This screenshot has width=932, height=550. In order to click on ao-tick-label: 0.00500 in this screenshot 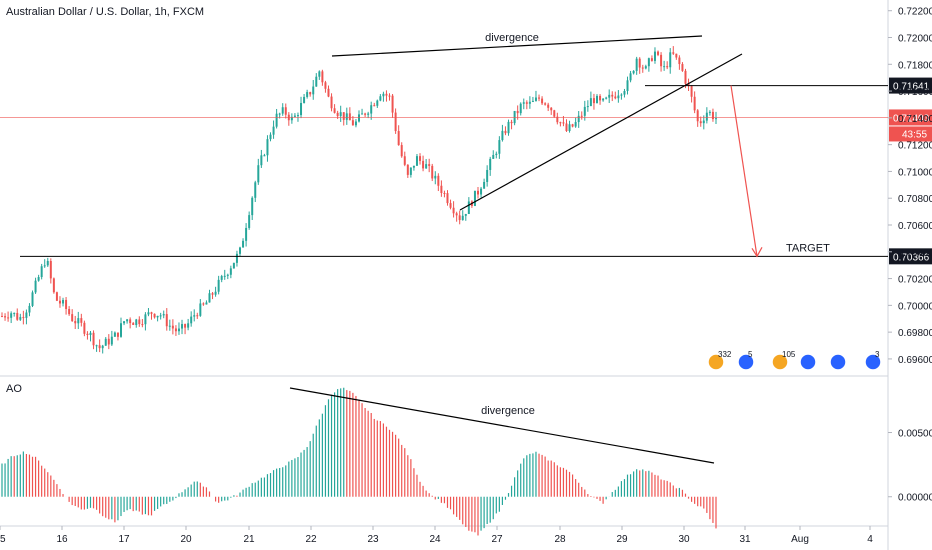, I will do `click(915, 434)`.